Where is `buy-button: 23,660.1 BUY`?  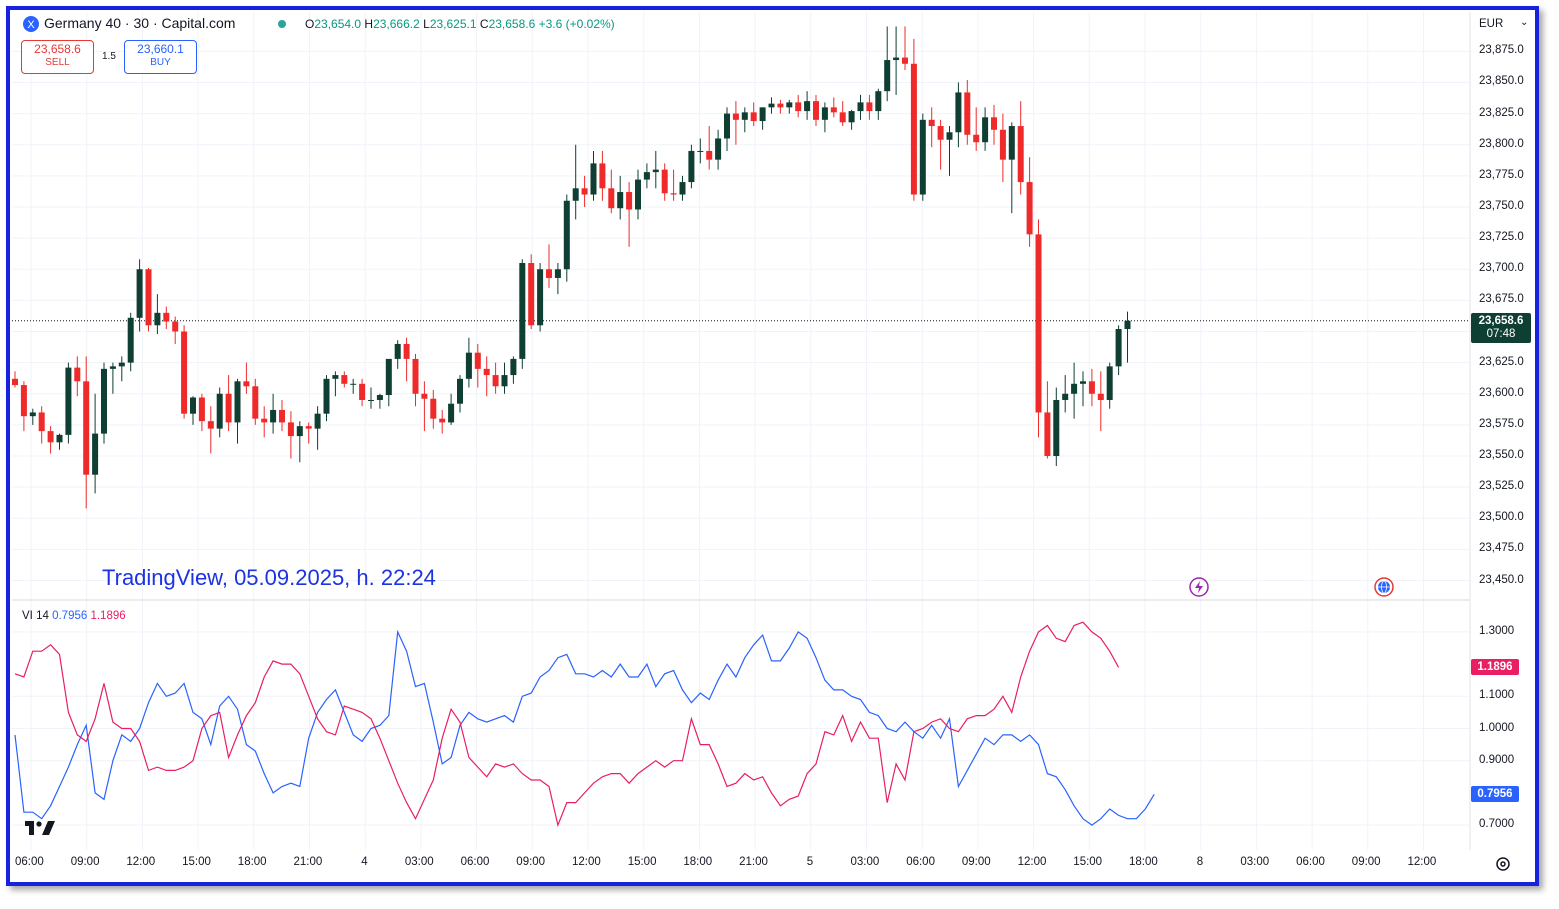
buy-button: 23,660.1 BUY is located at coordinates (160, 57).